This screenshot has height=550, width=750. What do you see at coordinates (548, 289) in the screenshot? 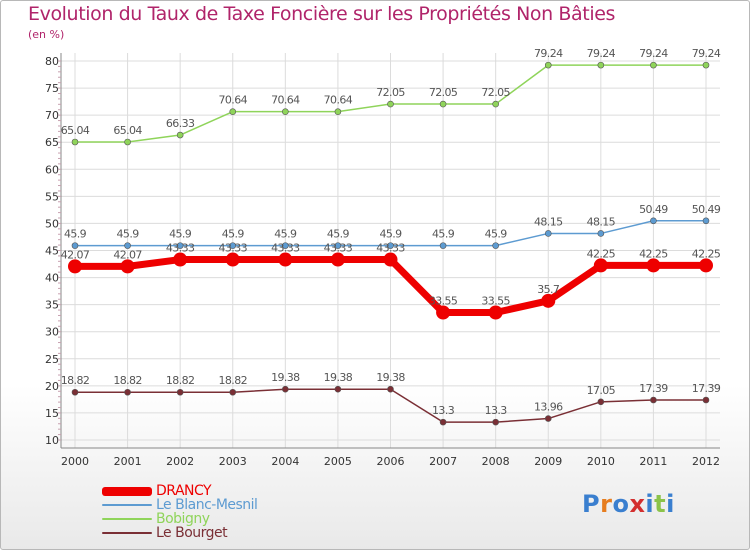
I see `data-label: 35.7` at bounding box center [548, 289].